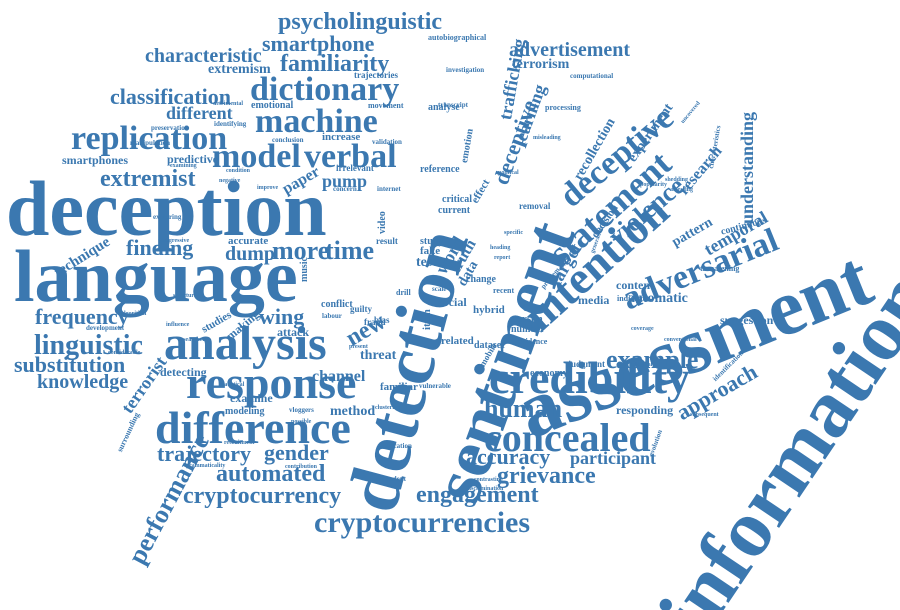  I want to click on word-algorithm: algorithm, so click(134, 314).